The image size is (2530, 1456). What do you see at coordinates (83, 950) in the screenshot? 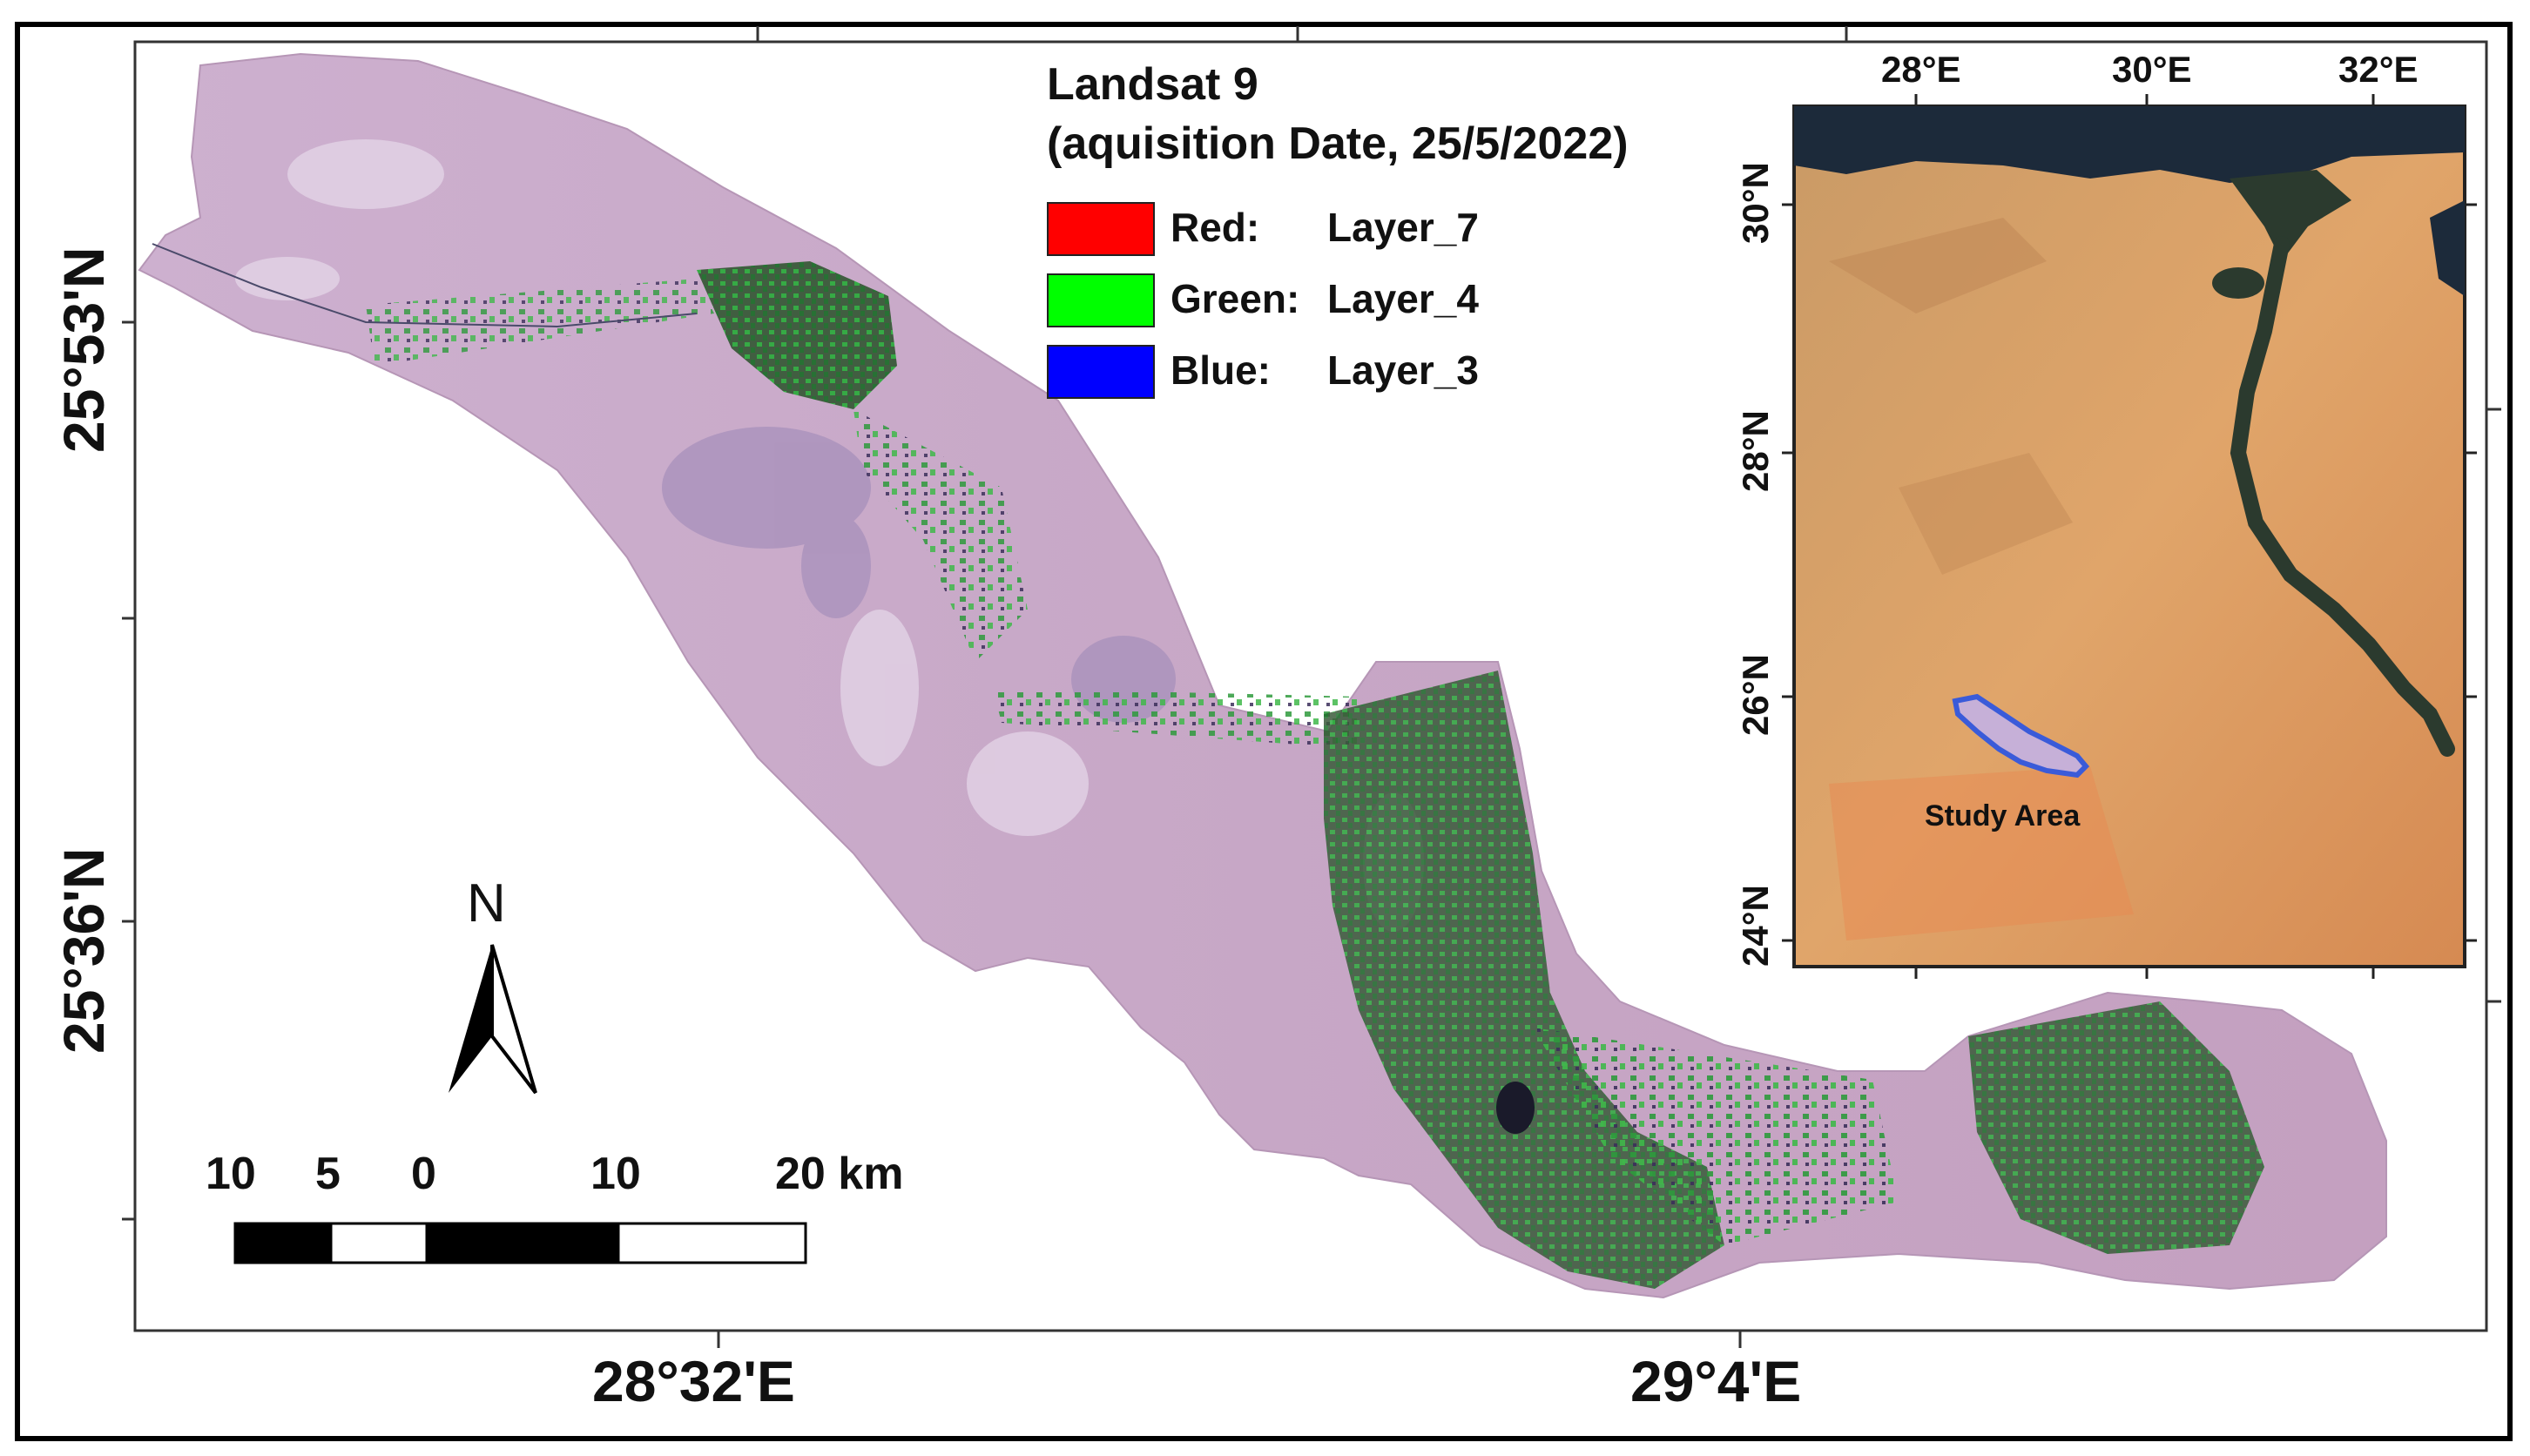
I see `lat-label-25-36: 25°36'N` at bounding box center [83, 950].